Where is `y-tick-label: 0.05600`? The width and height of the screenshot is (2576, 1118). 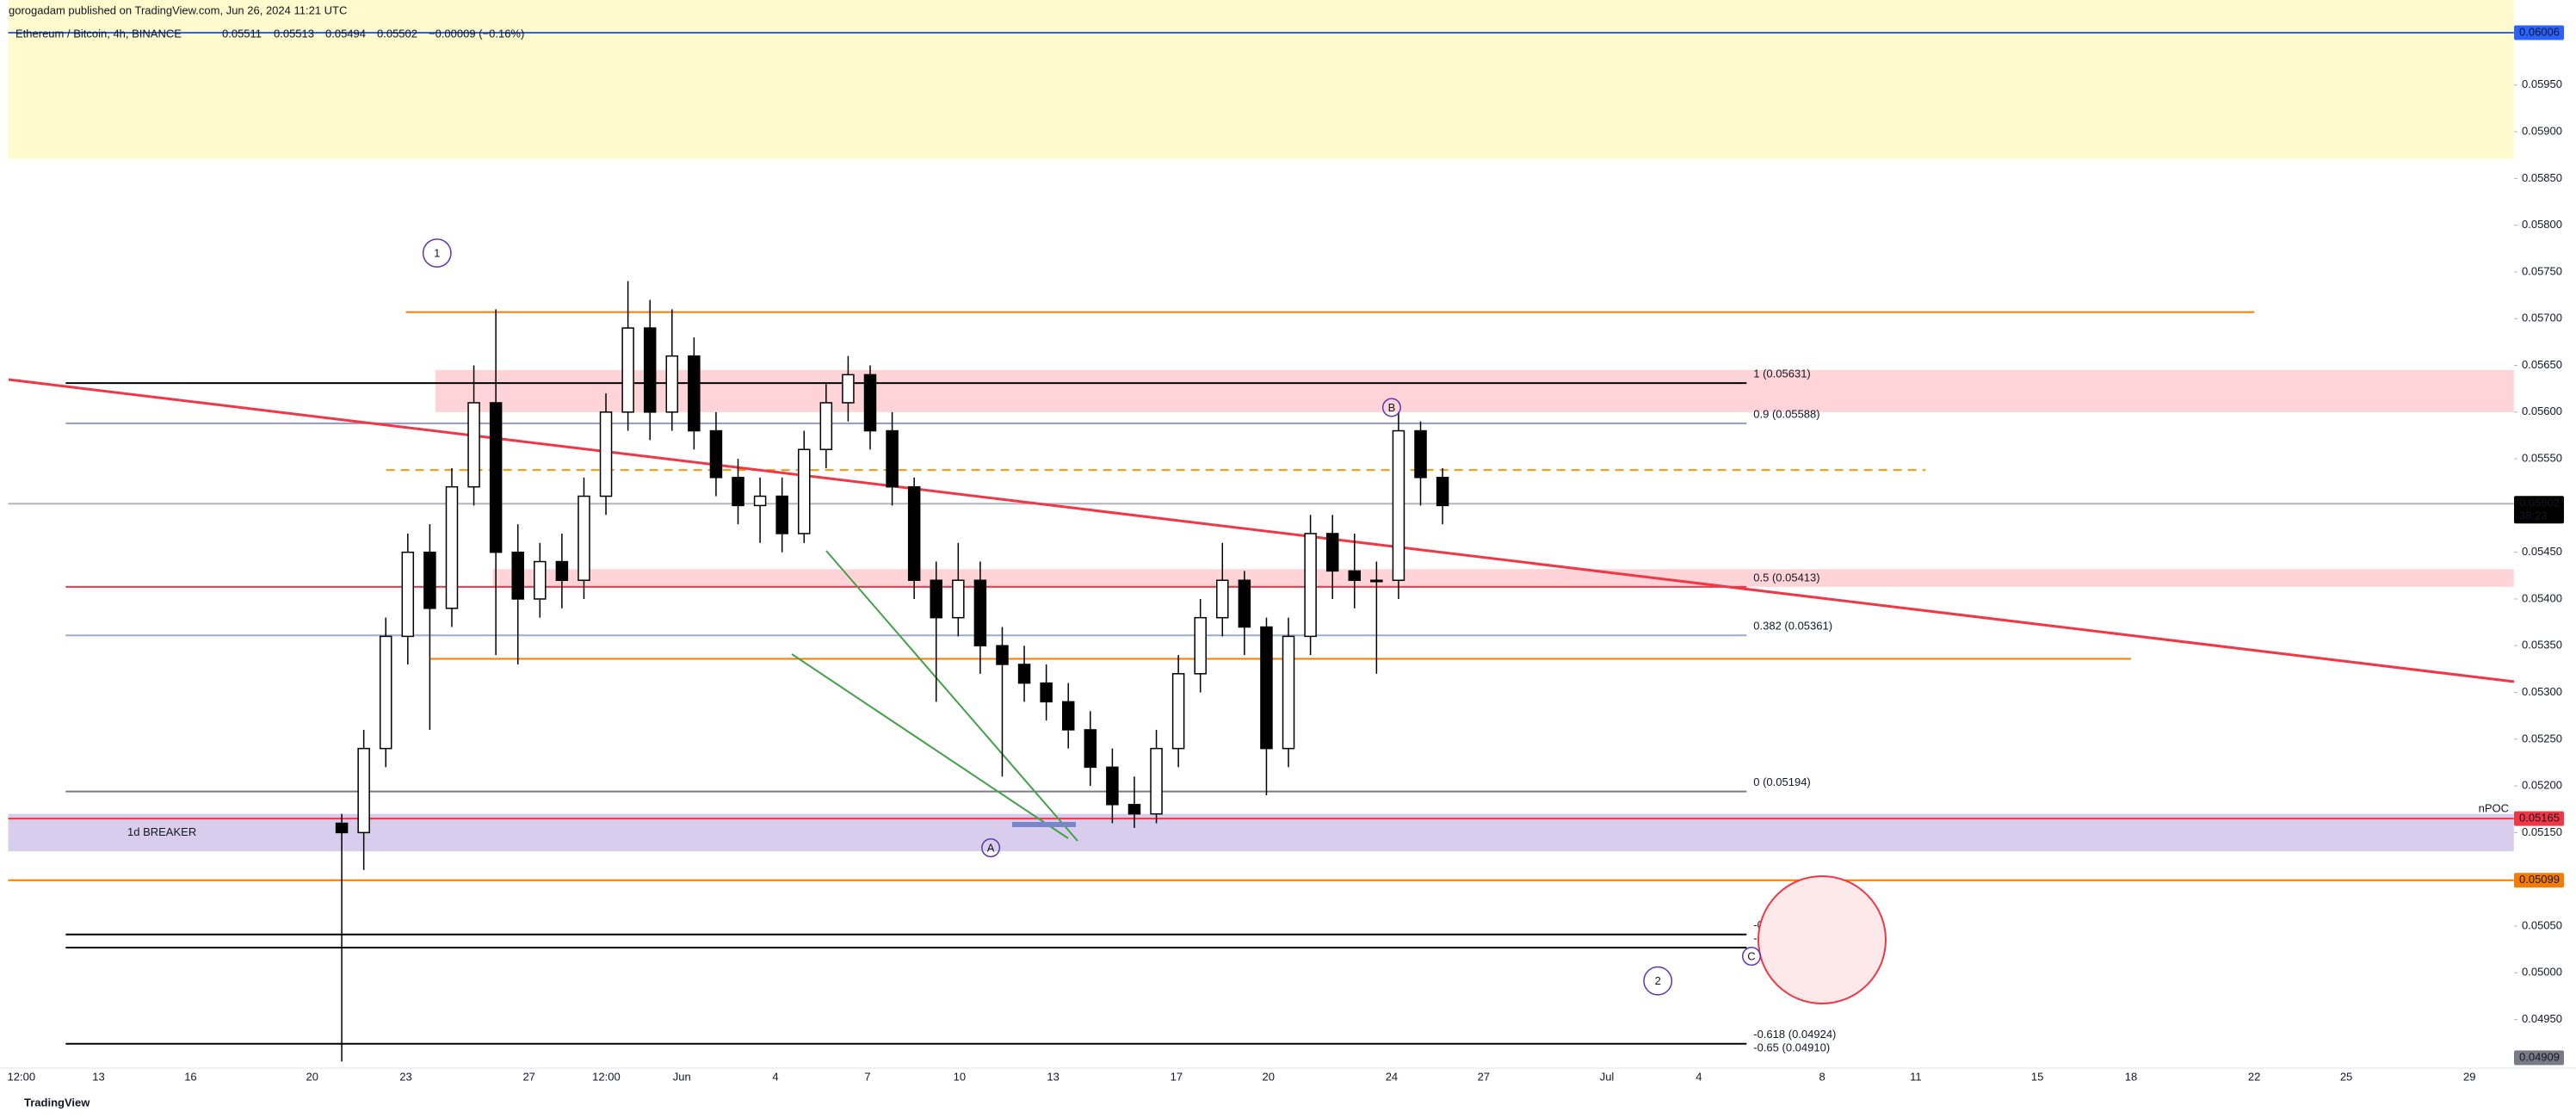 y-tick-label: 0.05600 is located at coordinates (2542, 411).